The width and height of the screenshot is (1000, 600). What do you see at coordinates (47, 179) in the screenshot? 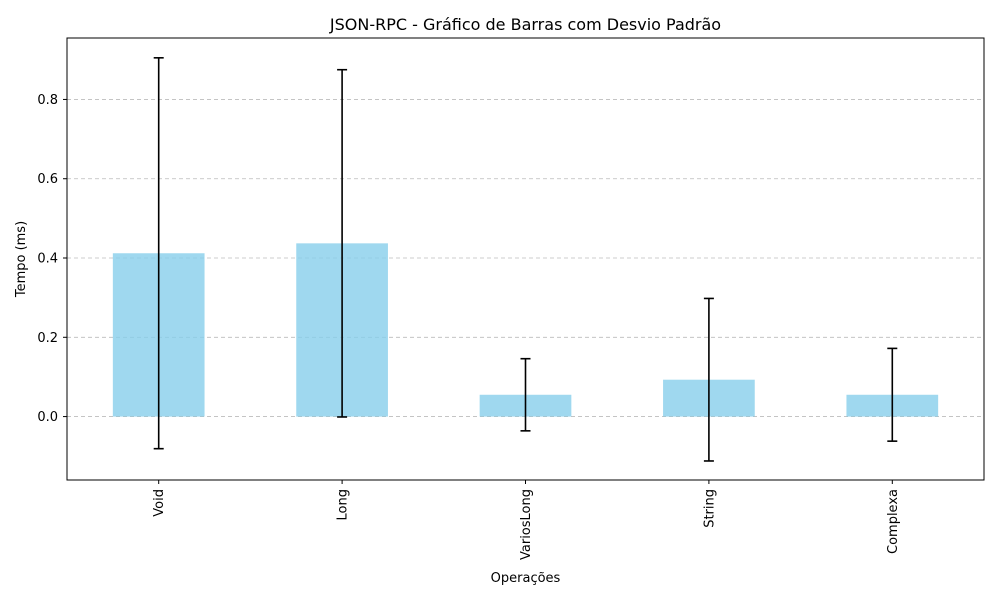
I see `y-tick-label: 0.6` at bounding box center [47, 179].